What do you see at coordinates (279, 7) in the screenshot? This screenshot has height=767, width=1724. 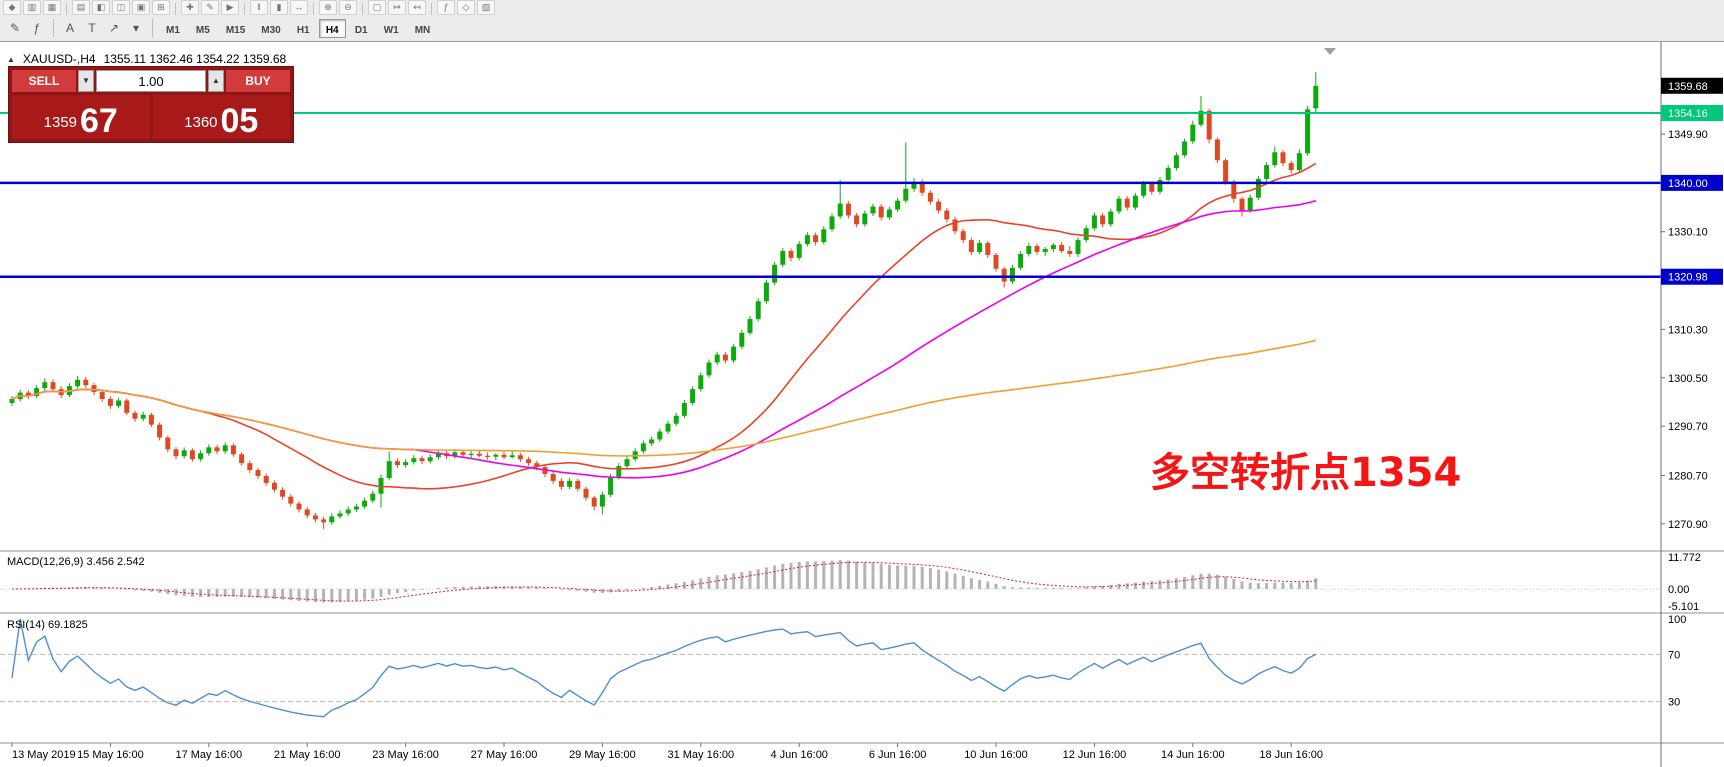 I see `candlestick-chart-icon: ▮` at bounding box center [279, 7].